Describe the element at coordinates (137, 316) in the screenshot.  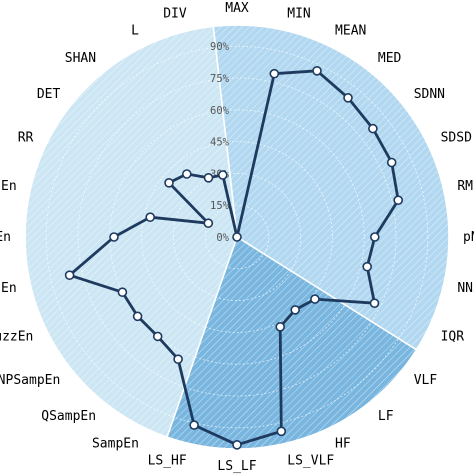
I see `data-point-NNPSampEn` at that location.